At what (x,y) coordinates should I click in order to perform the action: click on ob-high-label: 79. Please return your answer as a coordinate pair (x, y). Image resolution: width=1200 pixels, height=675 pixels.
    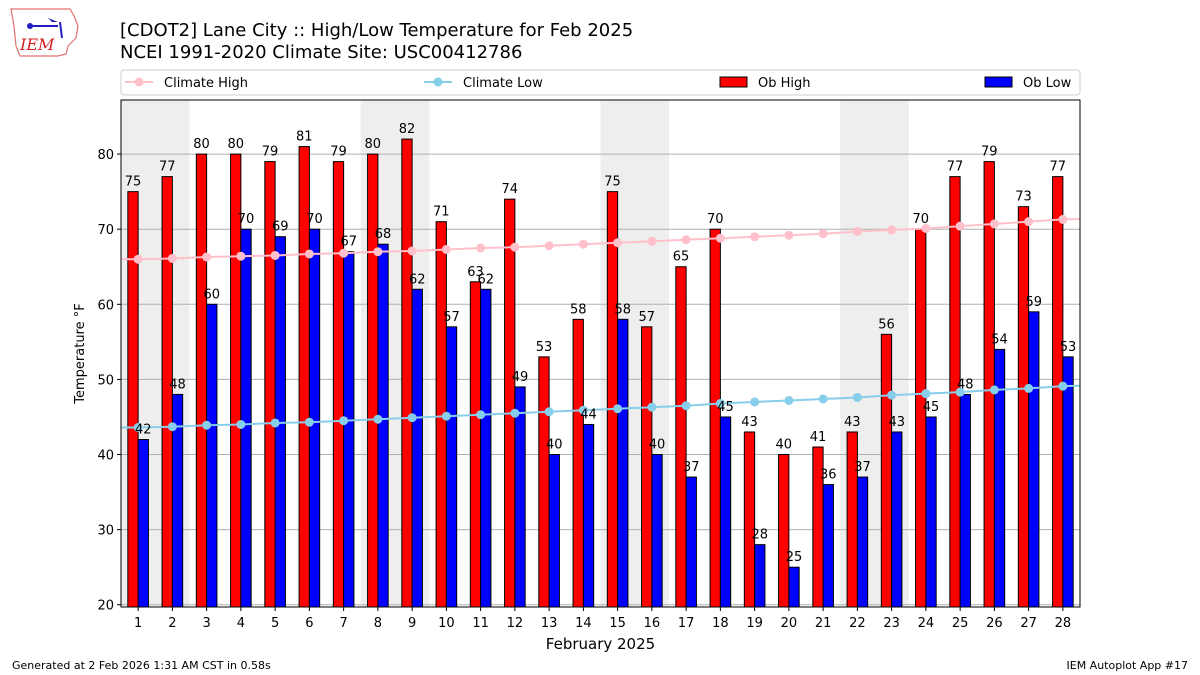
    Looking at the image, I should click on (338, 152).